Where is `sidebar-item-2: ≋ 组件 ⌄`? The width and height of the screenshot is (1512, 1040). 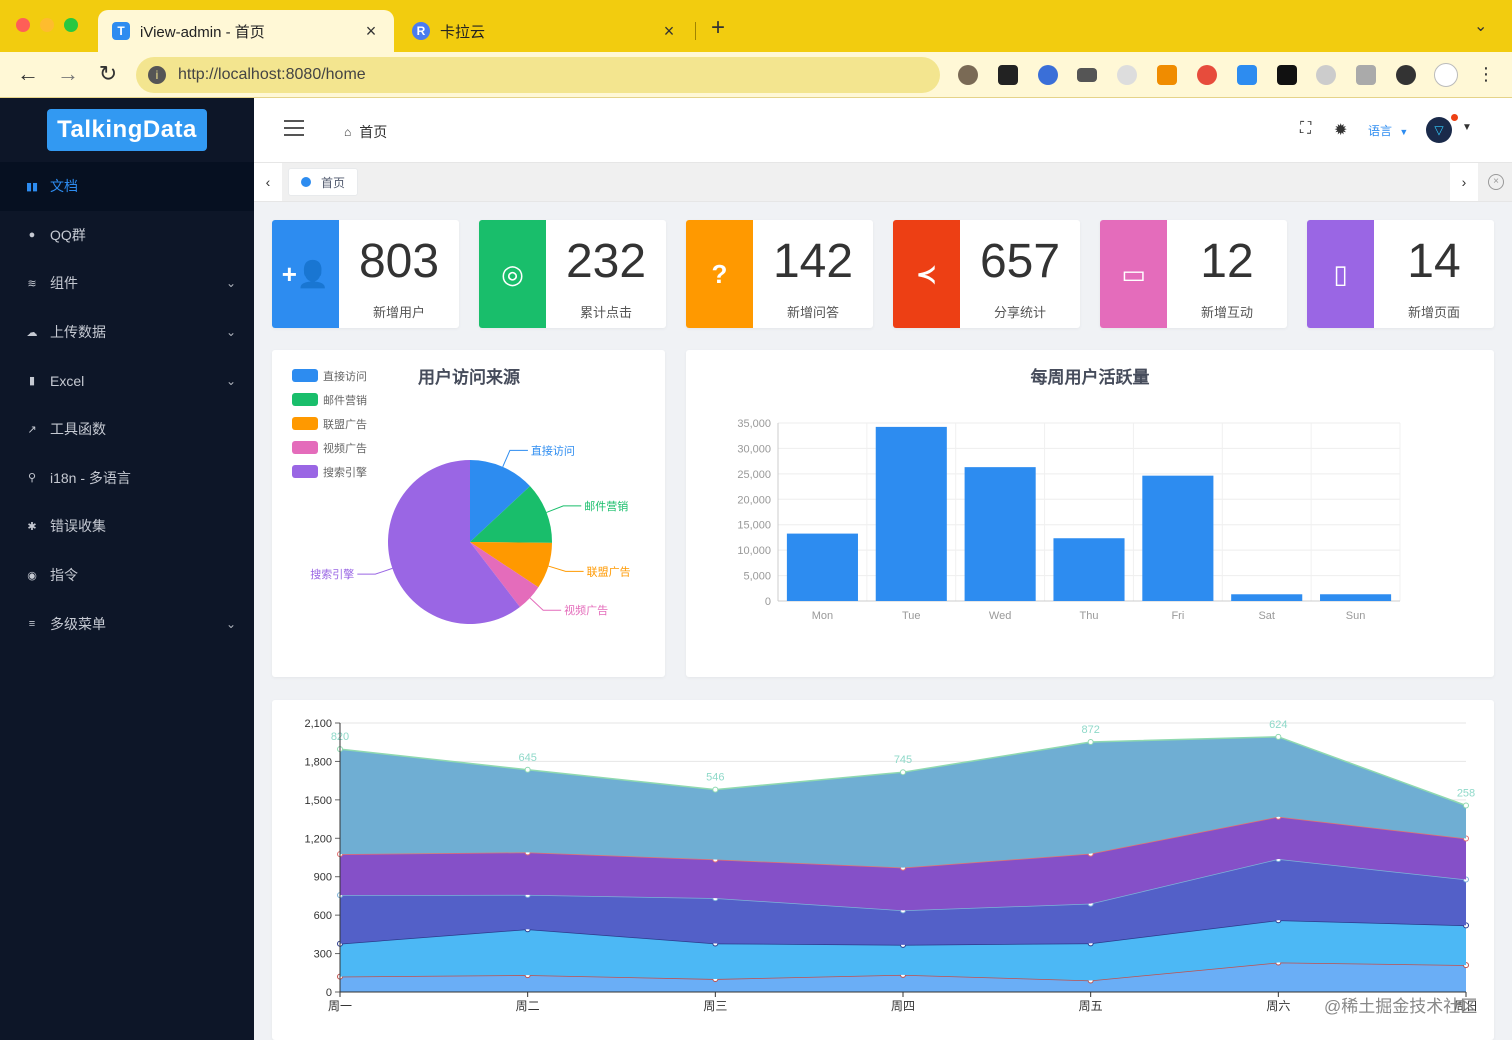
sidebar-item-2: ≋ 组件 ⌄ is located at coordinates (127, 283).